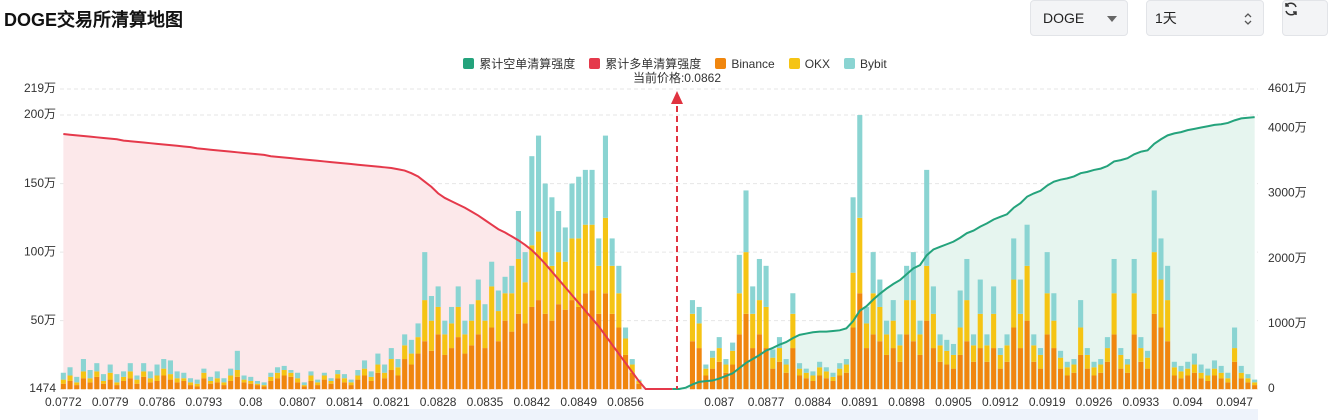 This screenshot has width=1332, height=420. I want to click on legend-item: Bybit, so click(865, 63).